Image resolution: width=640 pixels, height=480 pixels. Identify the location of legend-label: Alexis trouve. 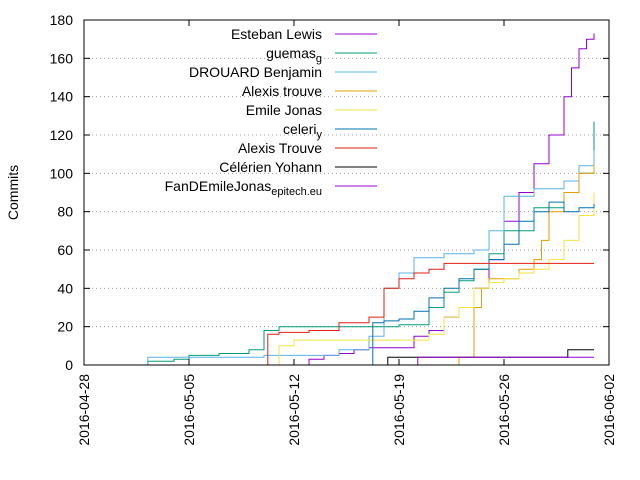
(282, 91).